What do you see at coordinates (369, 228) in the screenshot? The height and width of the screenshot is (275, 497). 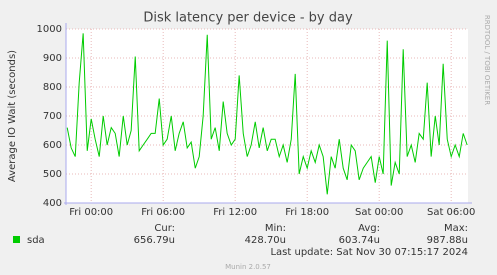 I see `stat-header: Avg:` at bounding box center [369, 228].